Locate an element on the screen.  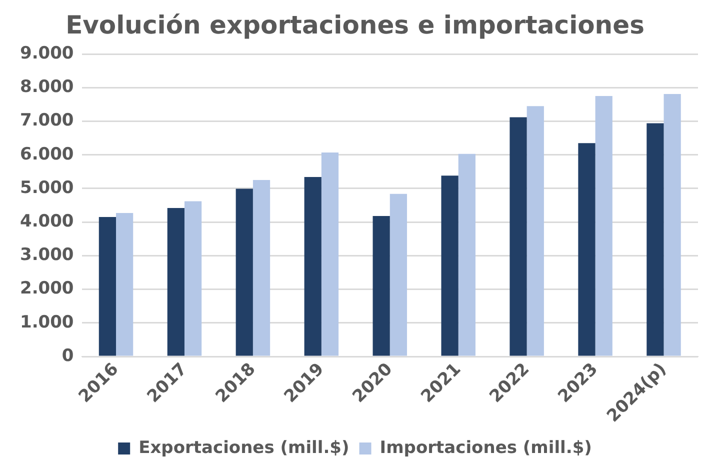
y-tick-label: 3.000 is located at coordinates (47, 255).